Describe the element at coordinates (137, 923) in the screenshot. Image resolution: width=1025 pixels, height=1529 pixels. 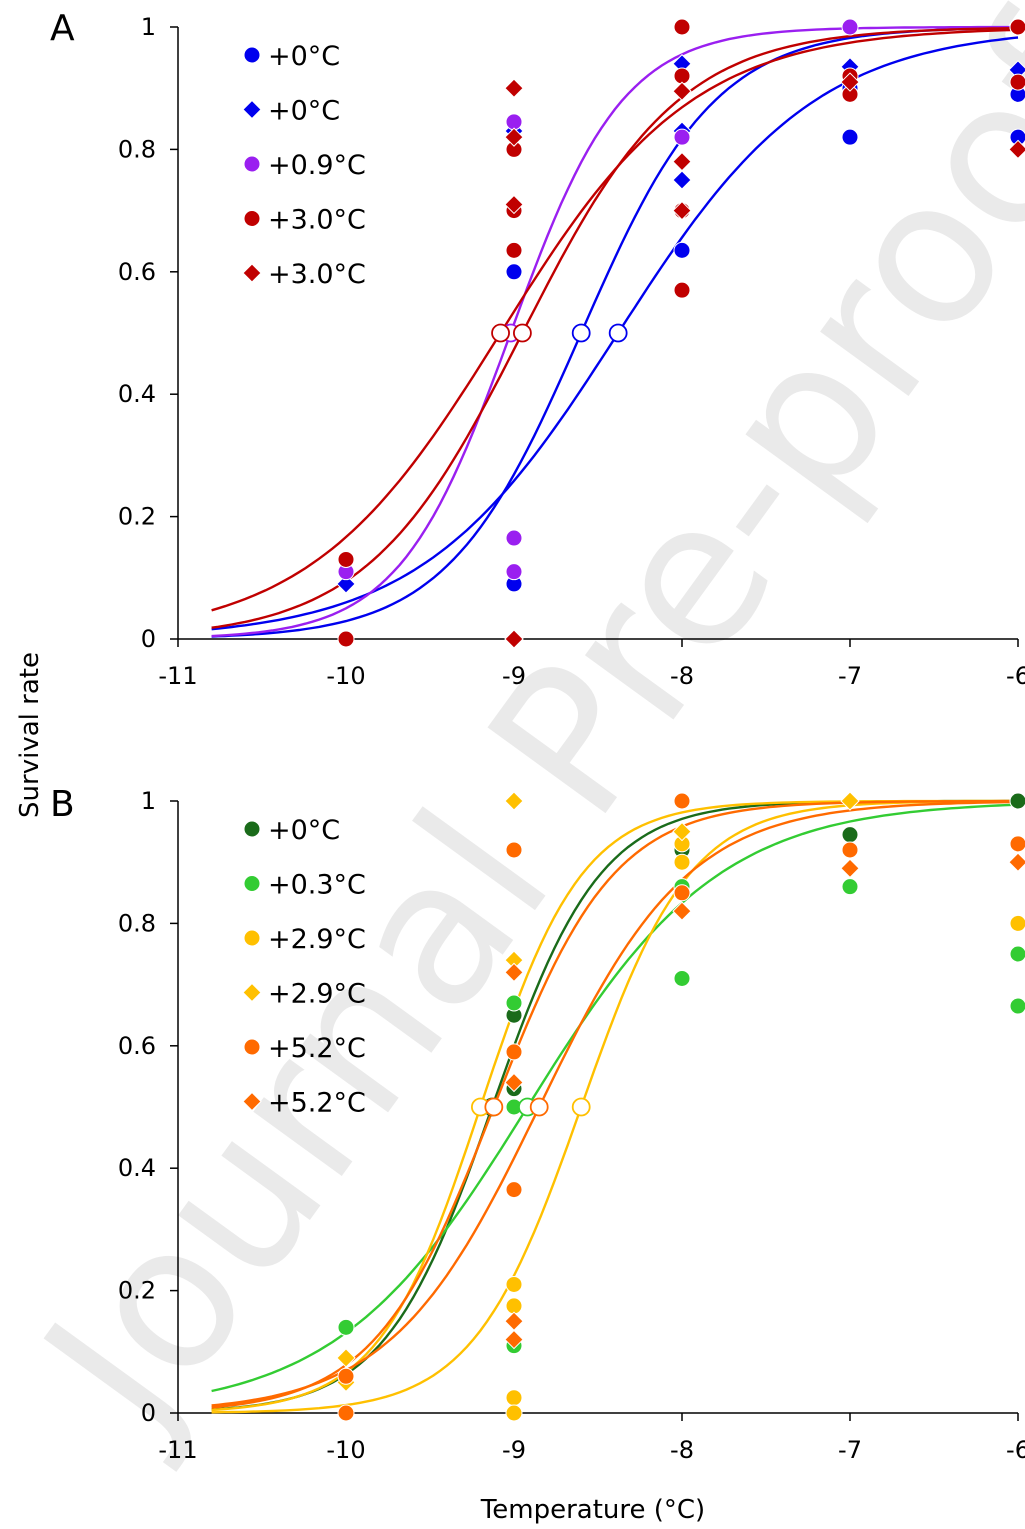
I see `y-tick-label: 0.8` at that location.